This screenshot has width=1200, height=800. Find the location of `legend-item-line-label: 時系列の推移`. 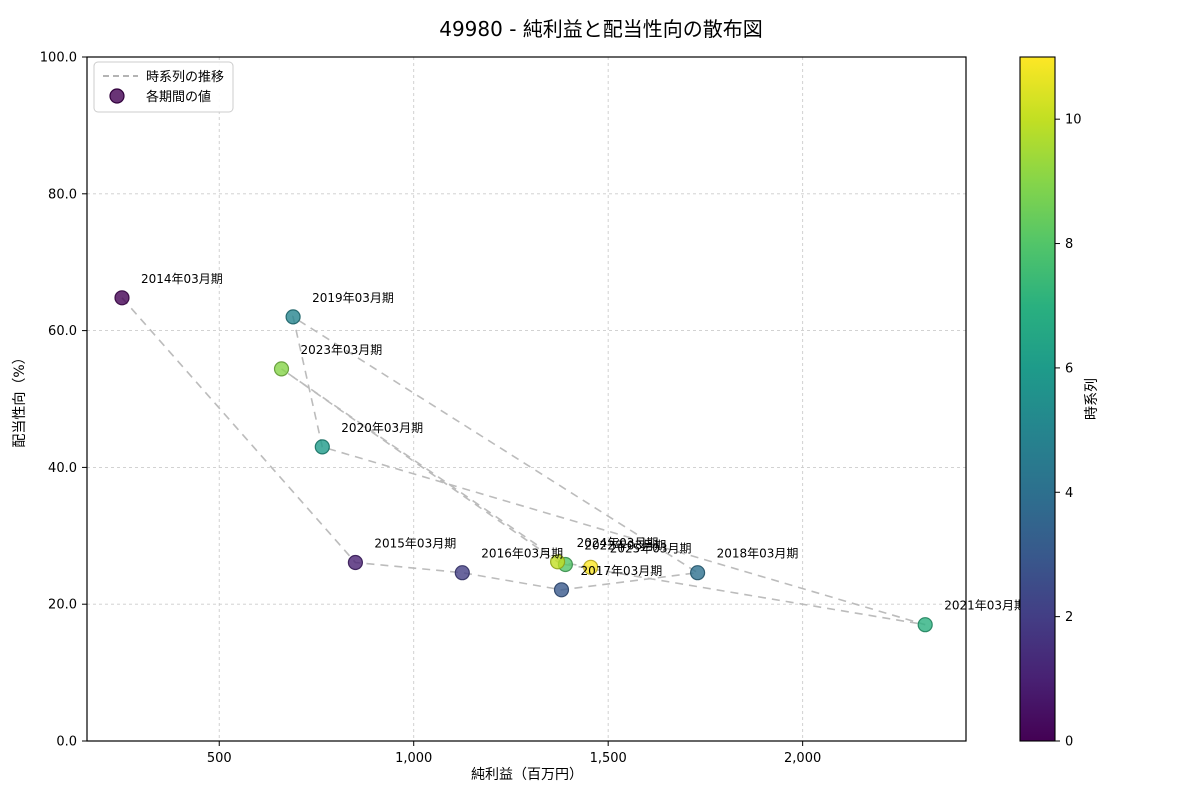

legend-item-line-label: 時系列の推移 is located at coordinates (185, 77).